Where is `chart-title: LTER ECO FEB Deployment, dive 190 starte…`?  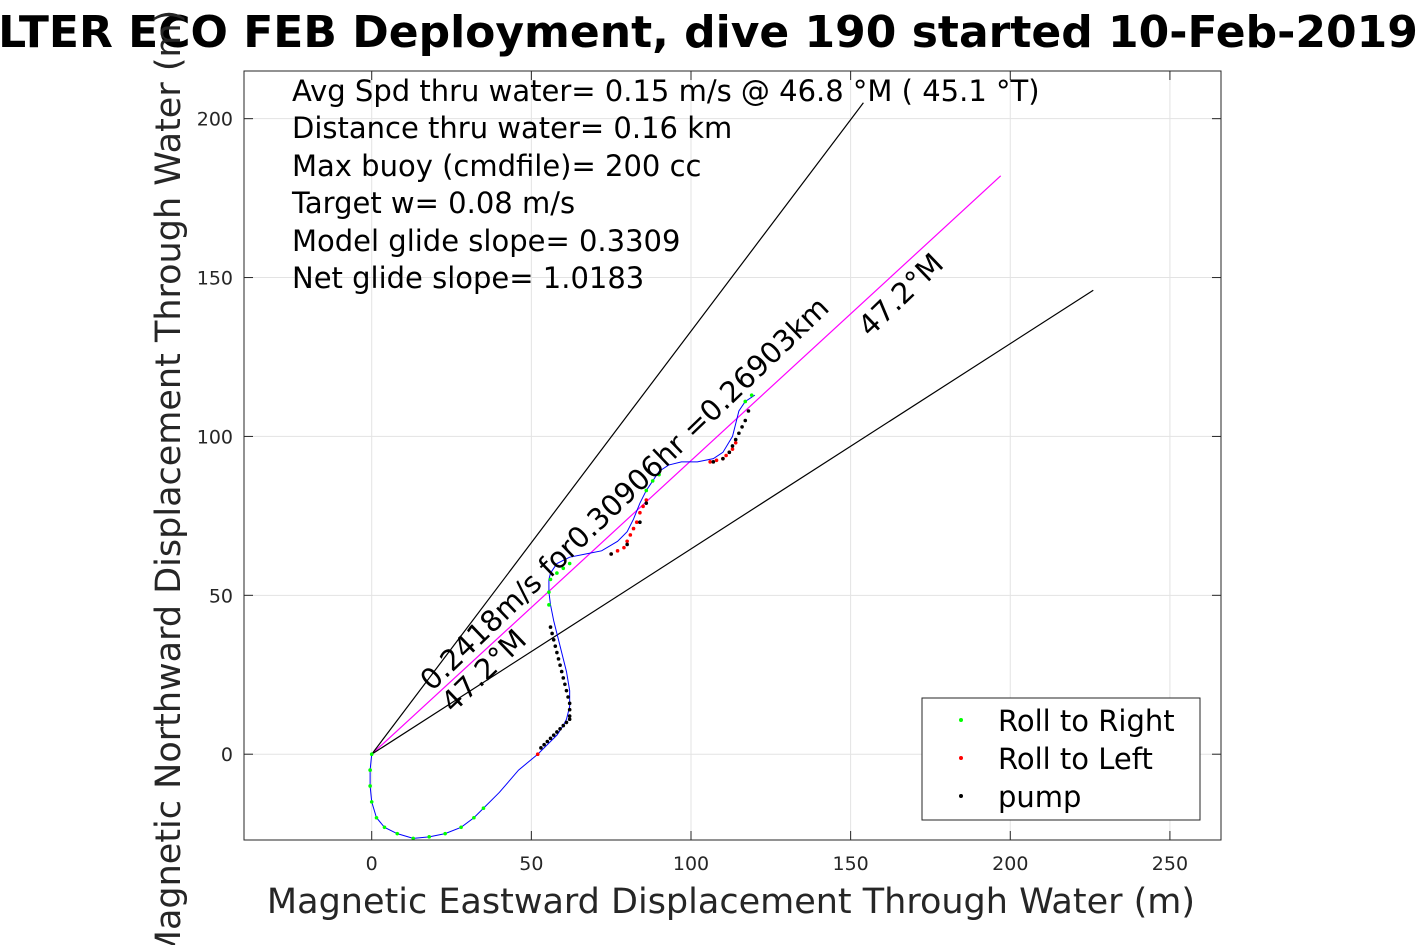 chart-title: LTER ECO FEB Deployment, dive 190 starte… is located at coordinates (708, 32).